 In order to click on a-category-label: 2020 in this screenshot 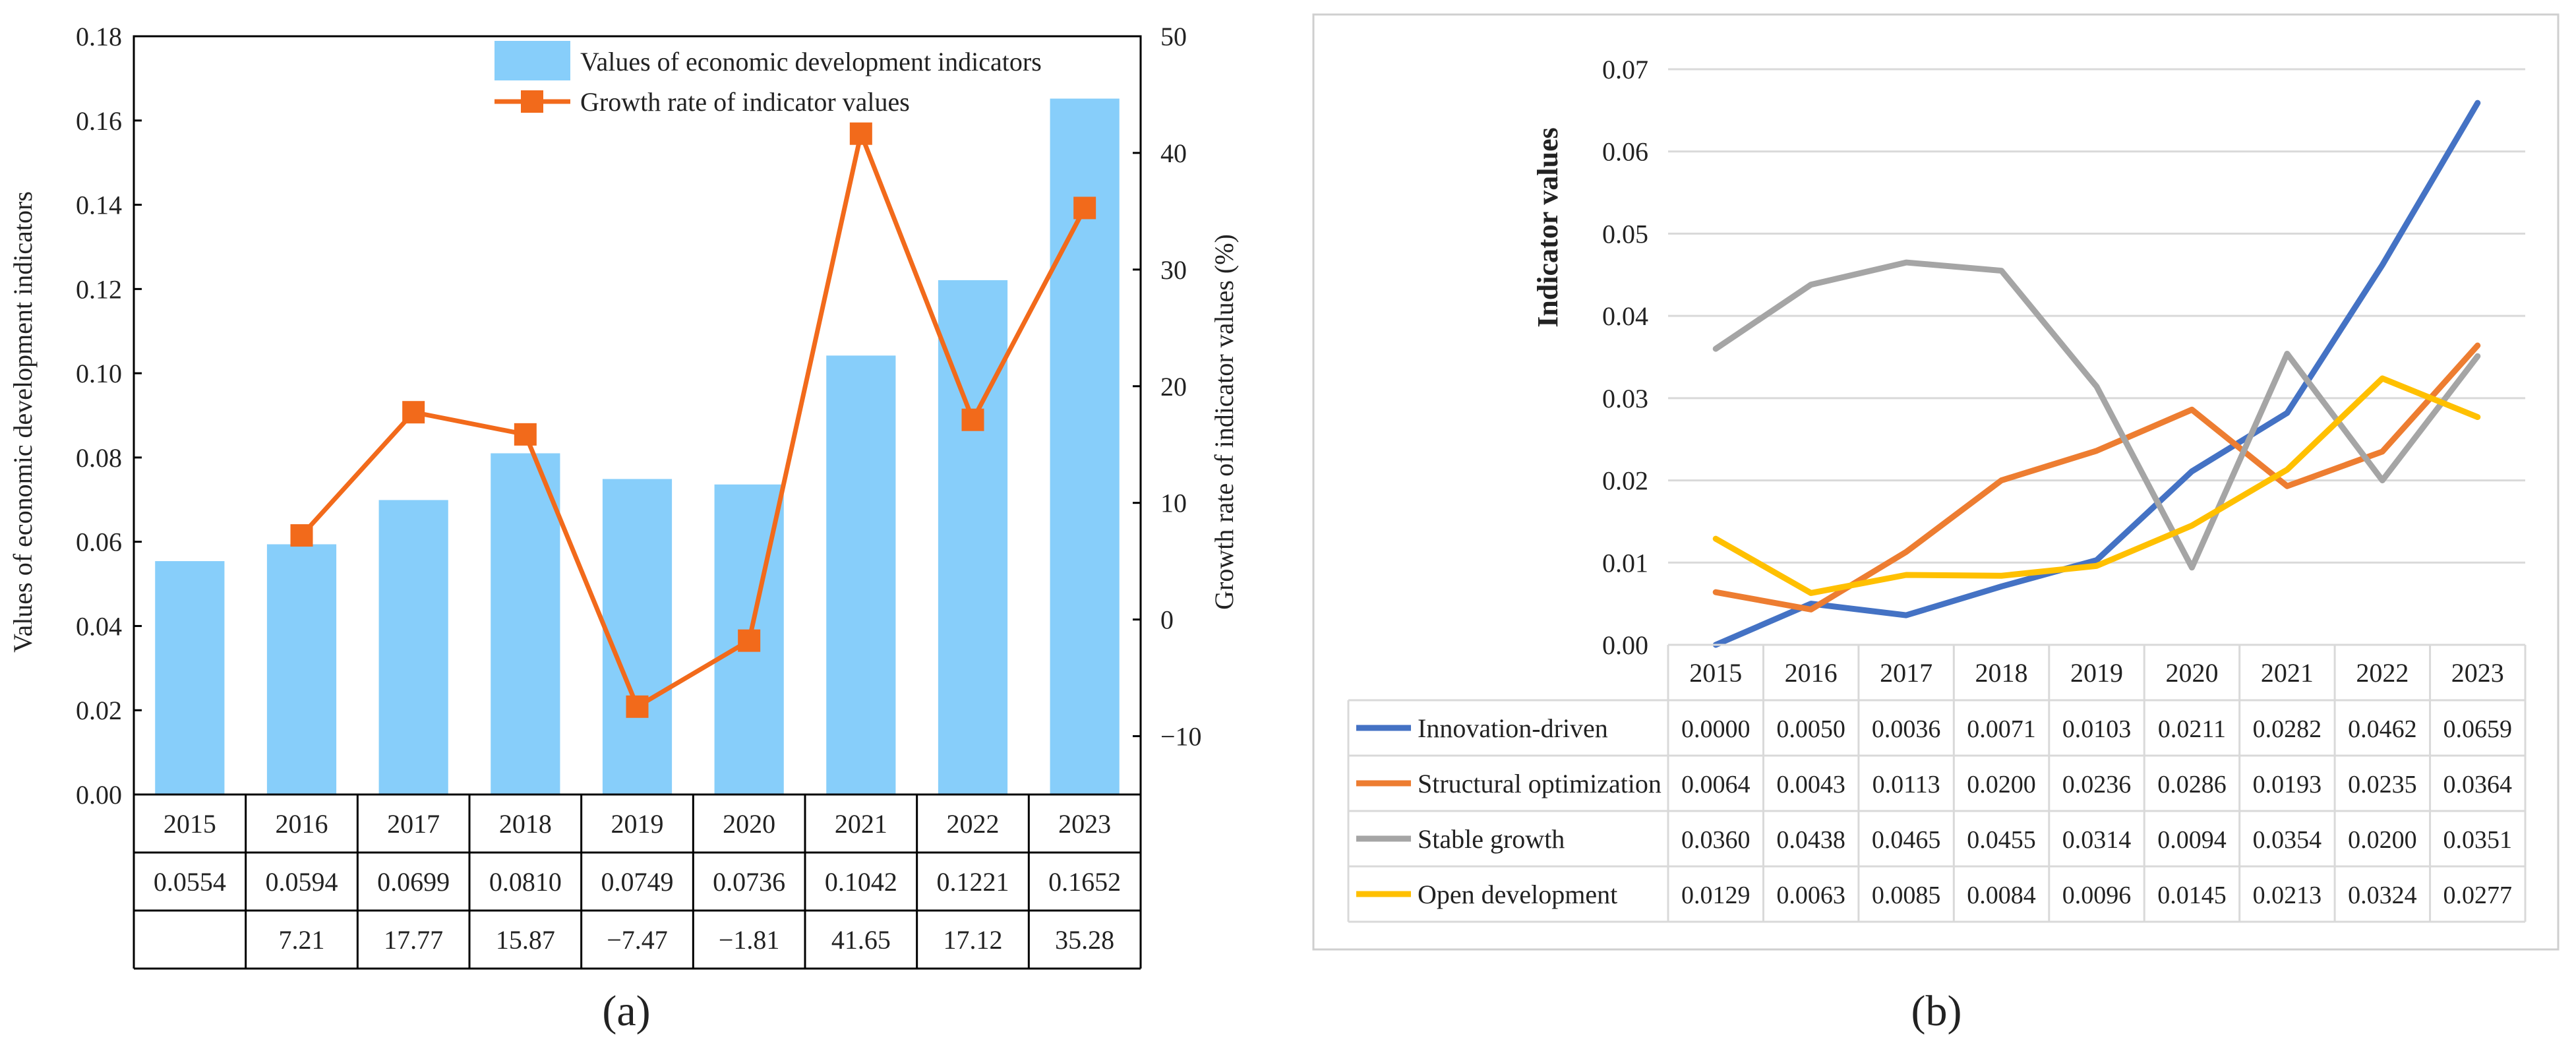, I will do `click(749, 824)`.